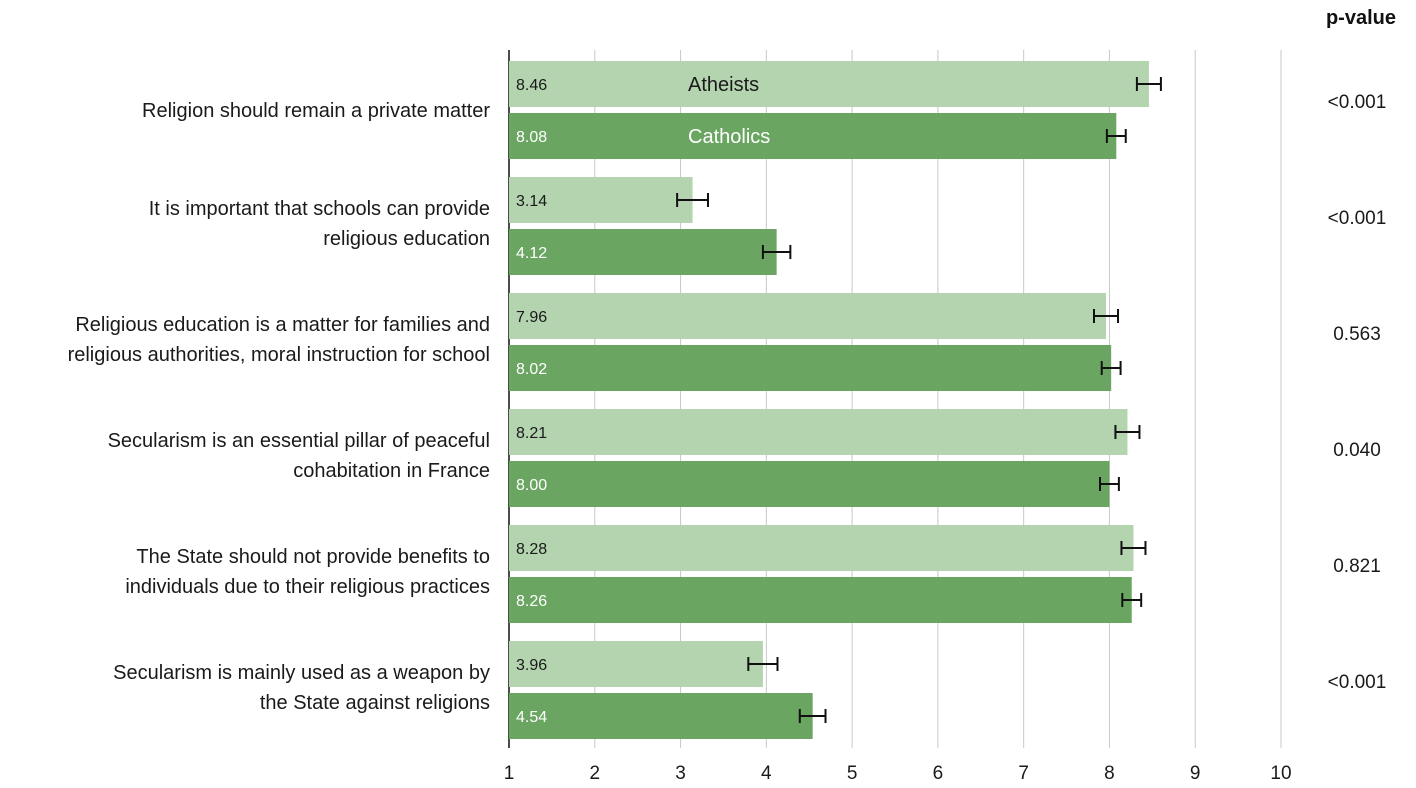  Describe the element at coordinates (301, 673) in the screenshot. I see `category-label: Secularism is mainly used as a weapon by` at that location.